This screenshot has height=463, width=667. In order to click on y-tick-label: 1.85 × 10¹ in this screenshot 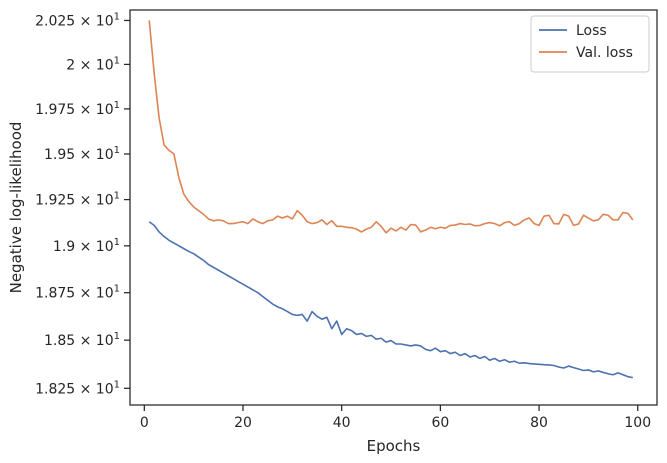, I will do `click(82, 340)`.